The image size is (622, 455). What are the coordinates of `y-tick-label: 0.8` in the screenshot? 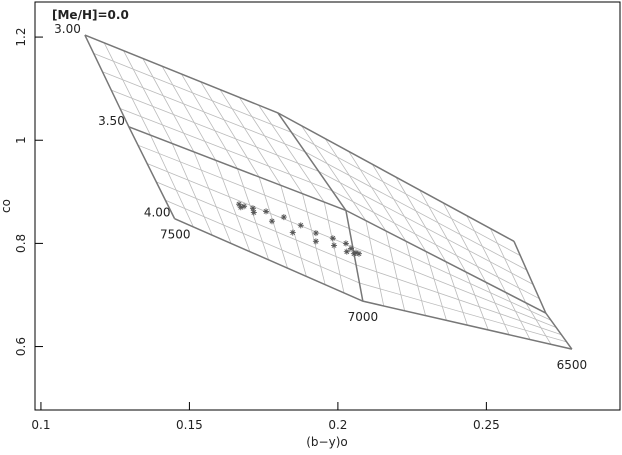 It's located at (21, 243).